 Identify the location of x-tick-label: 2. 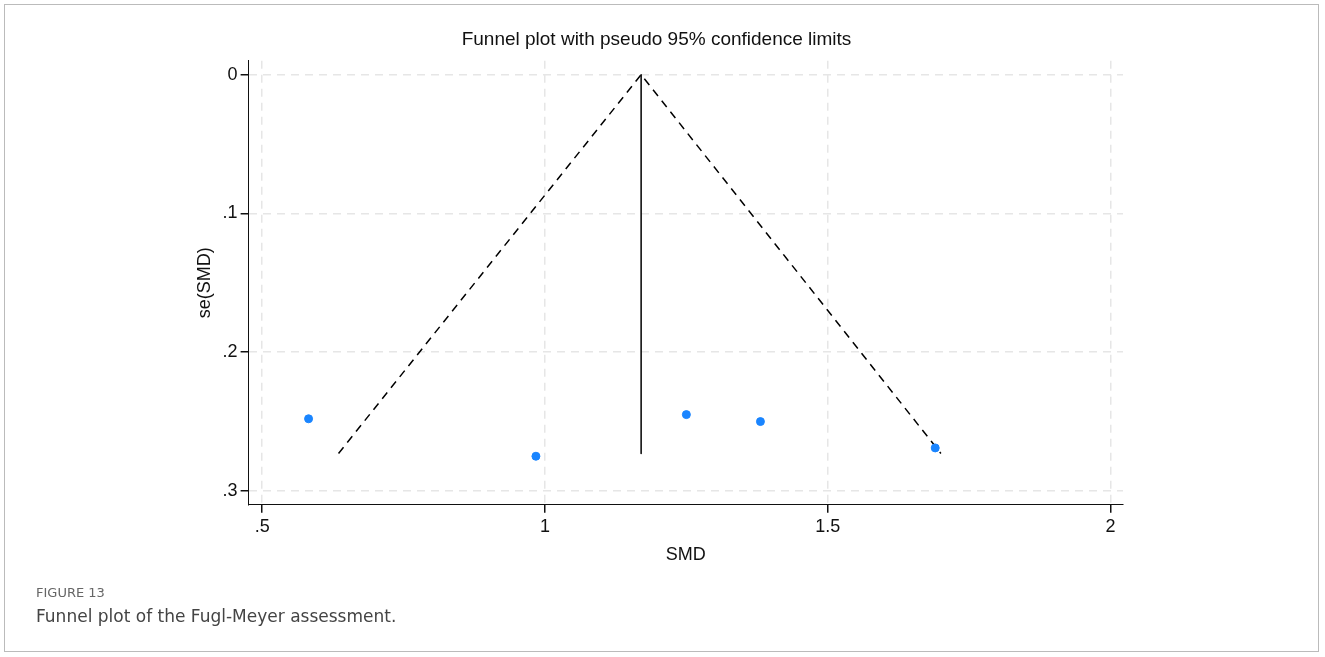
(1110, 525).